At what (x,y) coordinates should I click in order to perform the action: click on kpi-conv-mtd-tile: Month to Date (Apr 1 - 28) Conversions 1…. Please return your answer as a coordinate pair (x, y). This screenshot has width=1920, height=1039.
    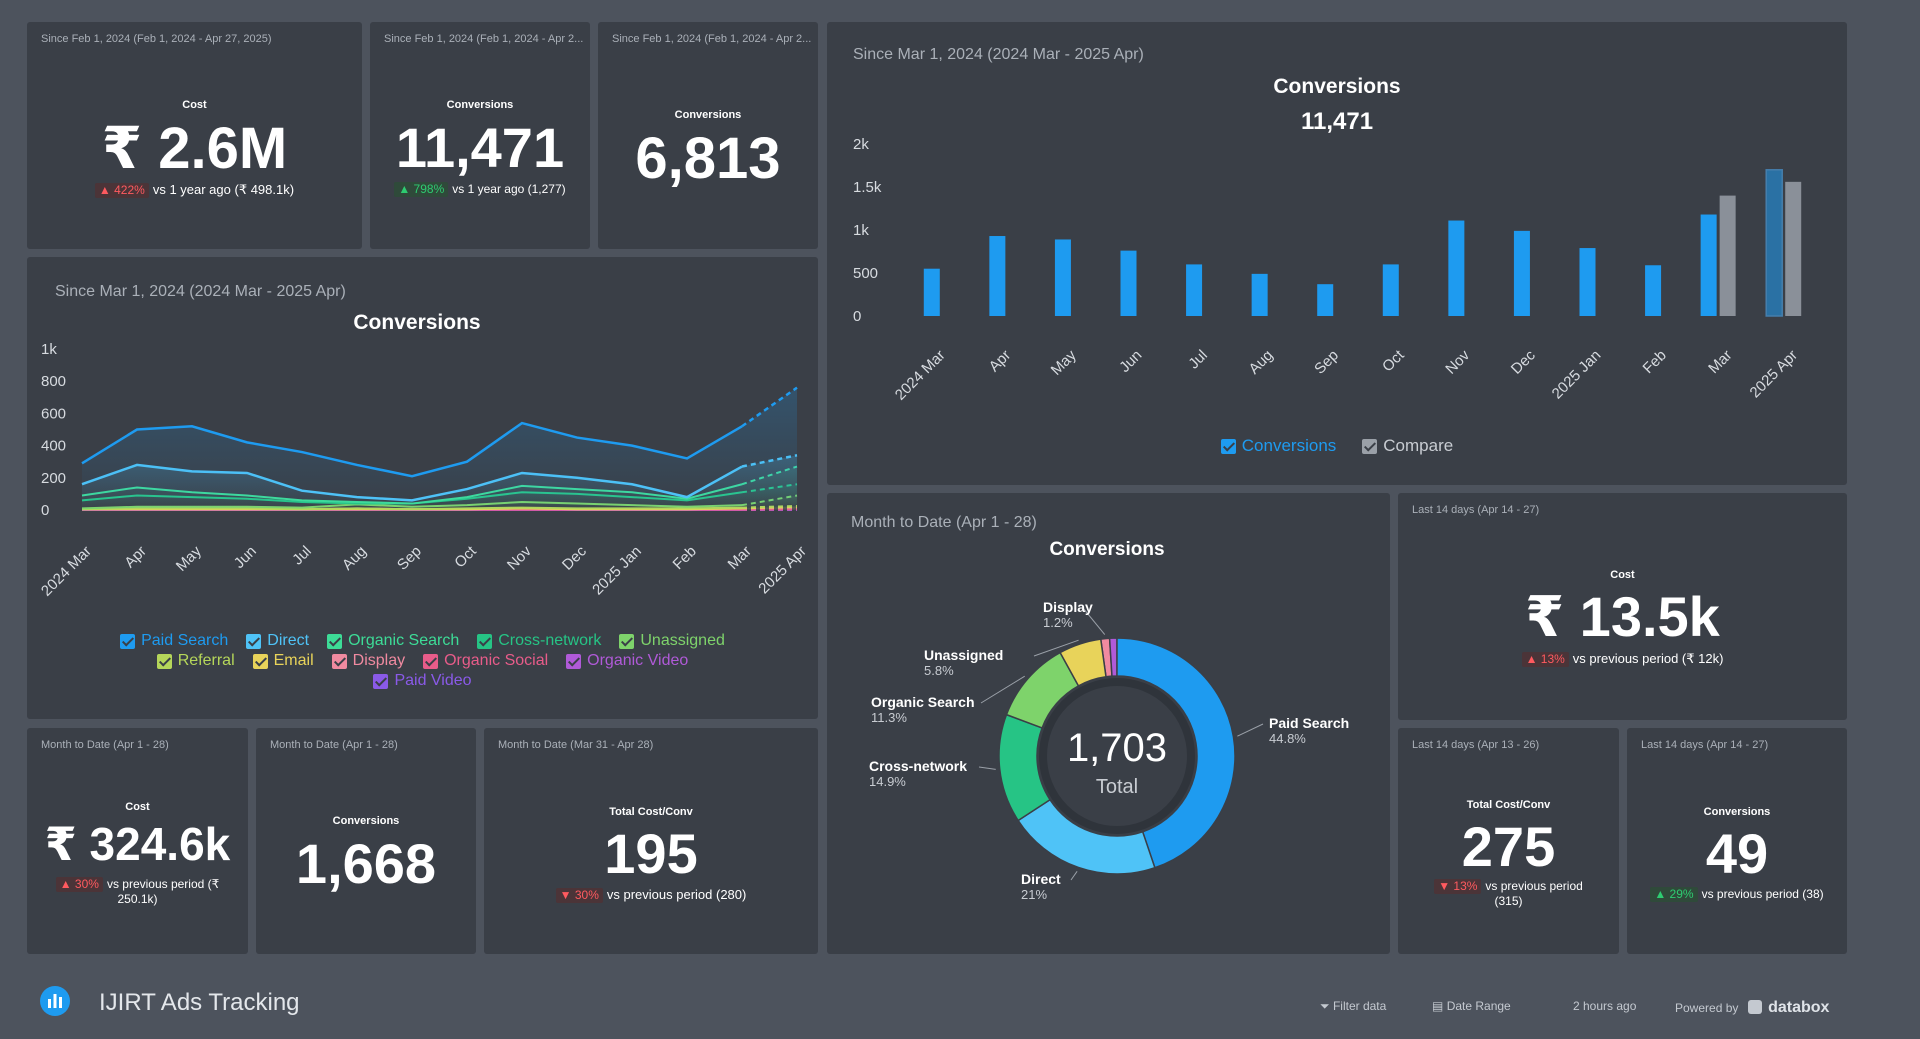
    Looking at the image, I should click on (366, 841).